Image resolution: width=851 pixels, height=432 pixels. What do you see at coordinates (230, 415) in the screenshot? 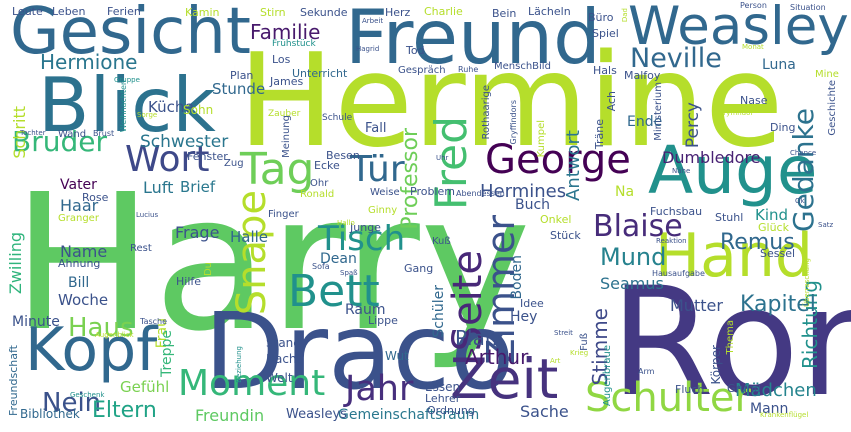
I see `word-freundin: Freundin` at bounding box center [230, 415].